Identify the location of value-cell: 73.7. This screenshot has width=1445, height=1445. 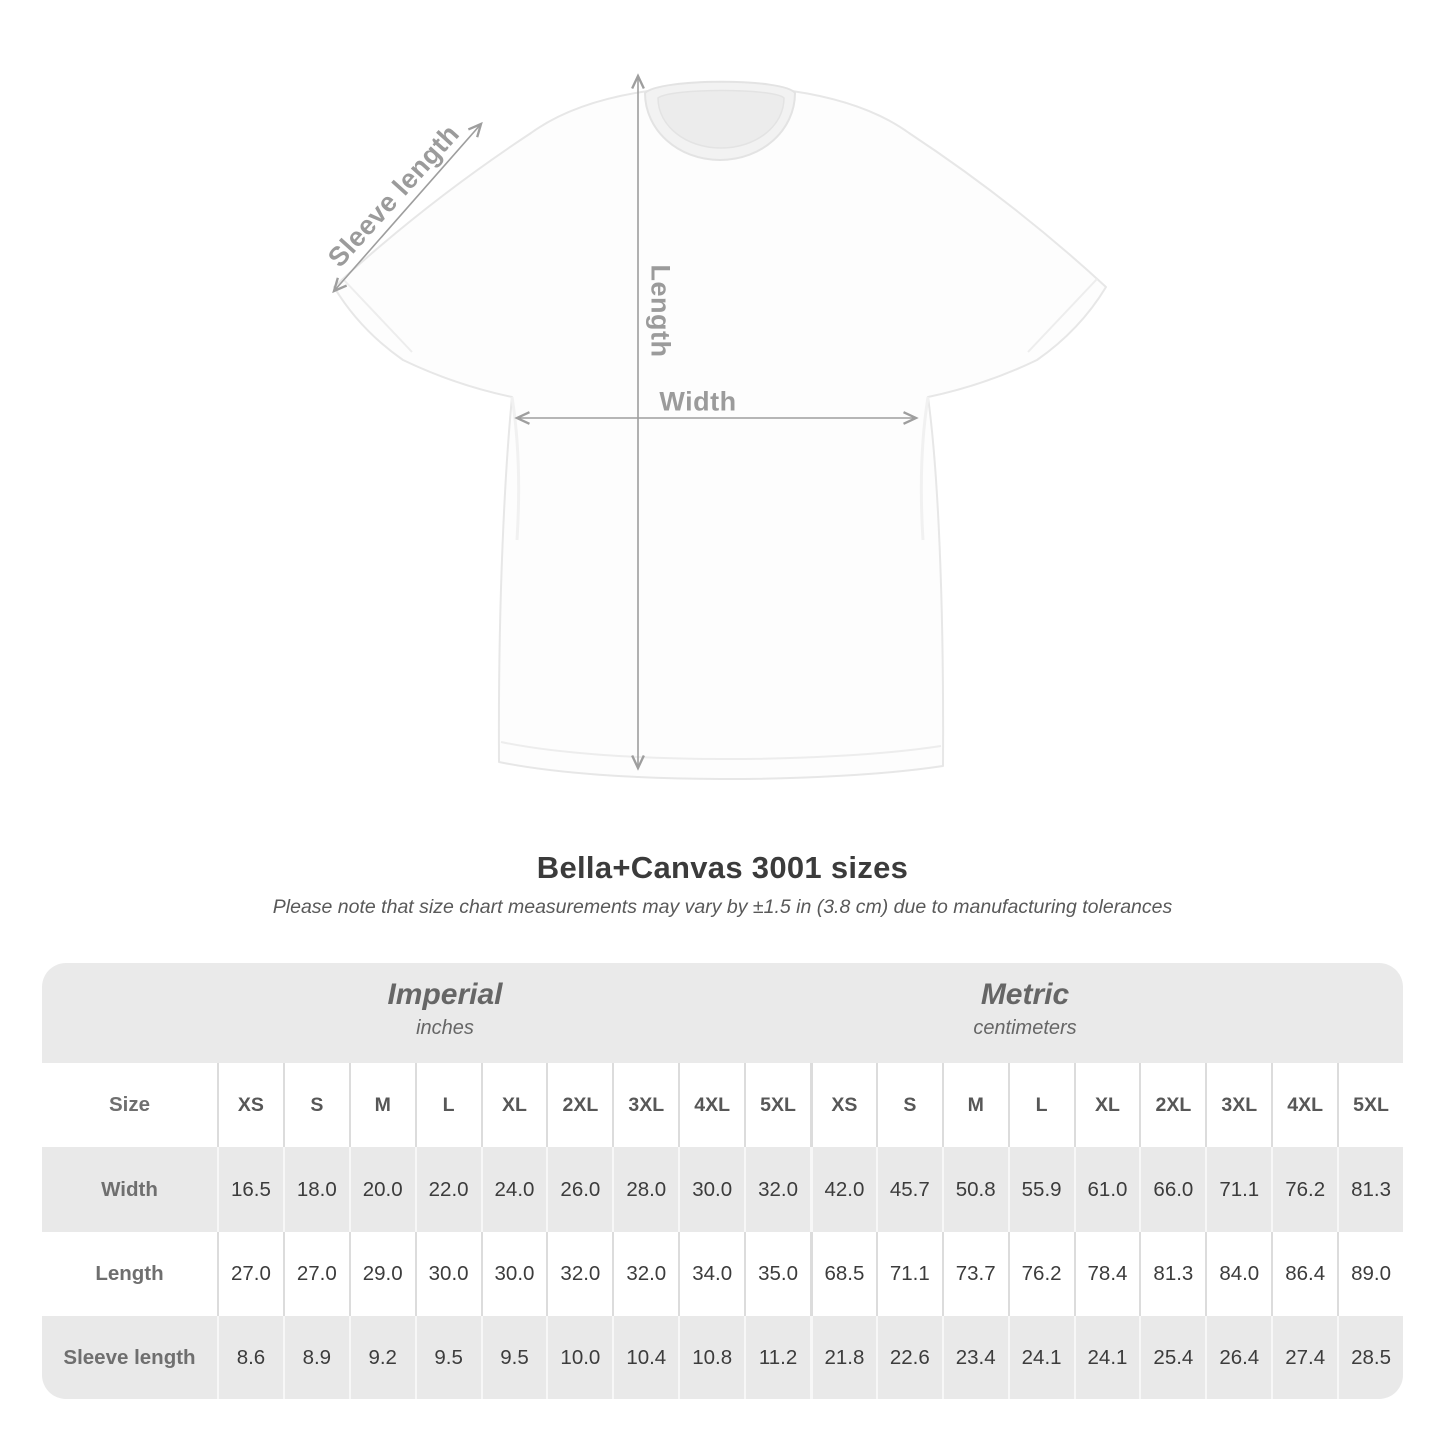
(974, 1274).